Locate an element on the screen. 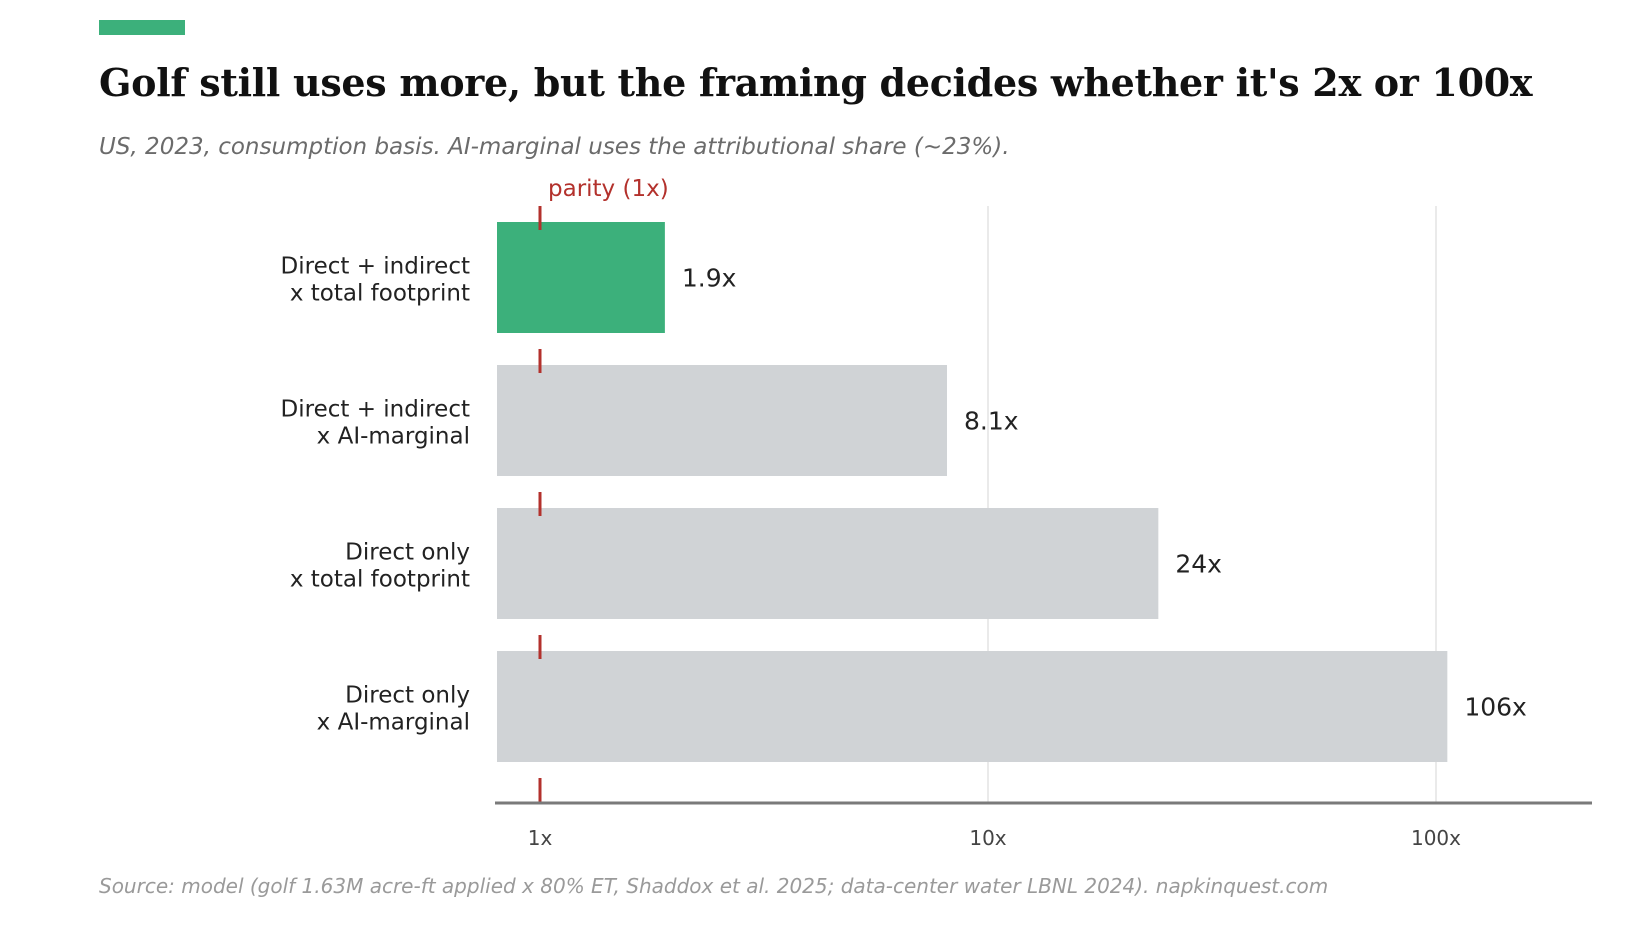  category-label-2: Direct only x total footprint is located at coordinates (380, 566).